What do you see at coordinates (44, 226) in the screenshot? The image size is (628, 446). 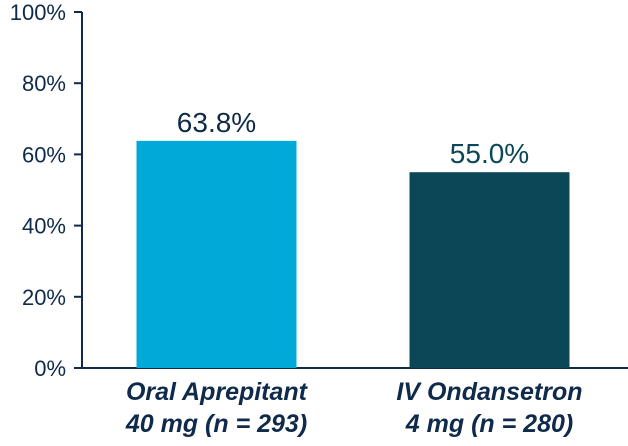 I see `y-tick-label: 40%` at bounding box center [44, 226].